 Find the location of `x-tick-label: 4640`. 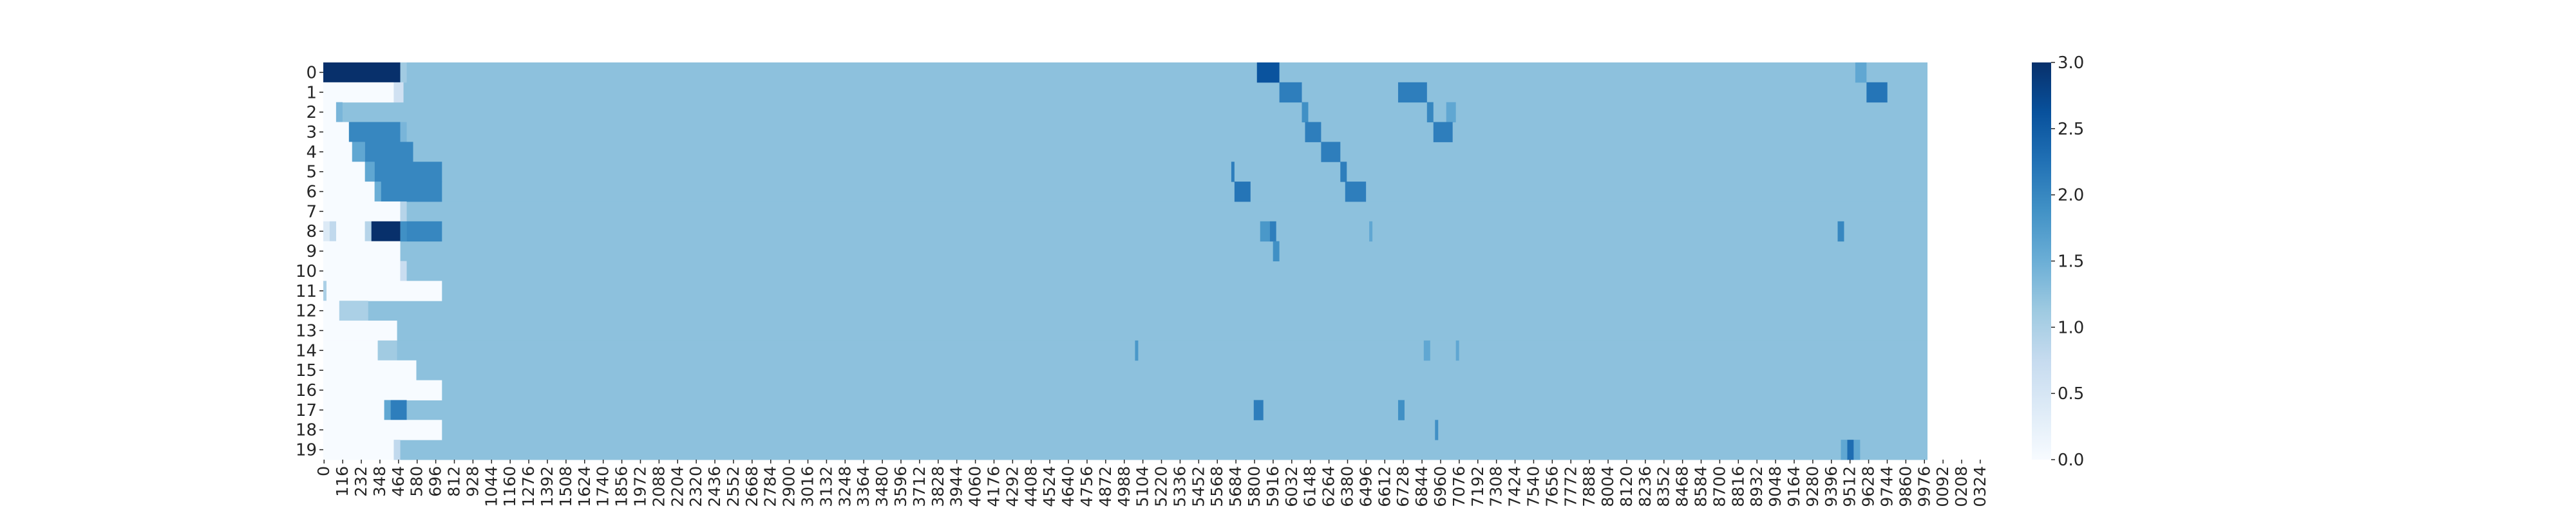

x-tick-label: 4640 is located at coordinates (1068, 486).